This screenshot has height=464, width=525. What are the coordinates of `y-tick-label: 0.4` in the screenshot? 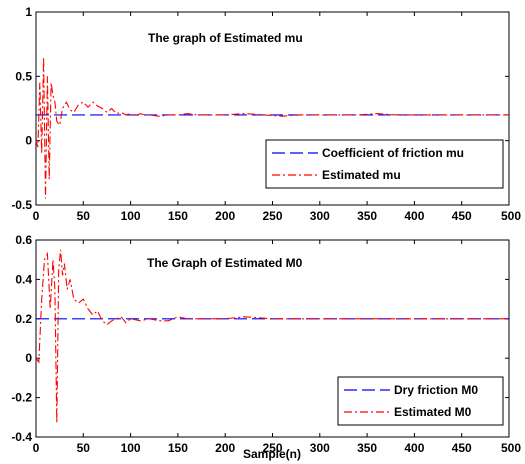 It's located at (23, 279).